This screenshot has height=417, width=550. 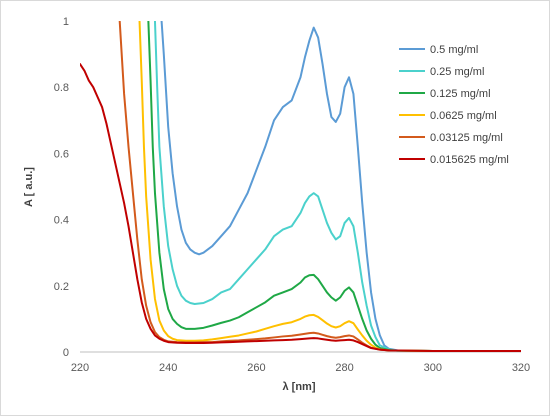 What do you see at coordinates (61, 287) in the screenshot?
I see `y-tick-label: 0.2` at bounding box center [61, 287].